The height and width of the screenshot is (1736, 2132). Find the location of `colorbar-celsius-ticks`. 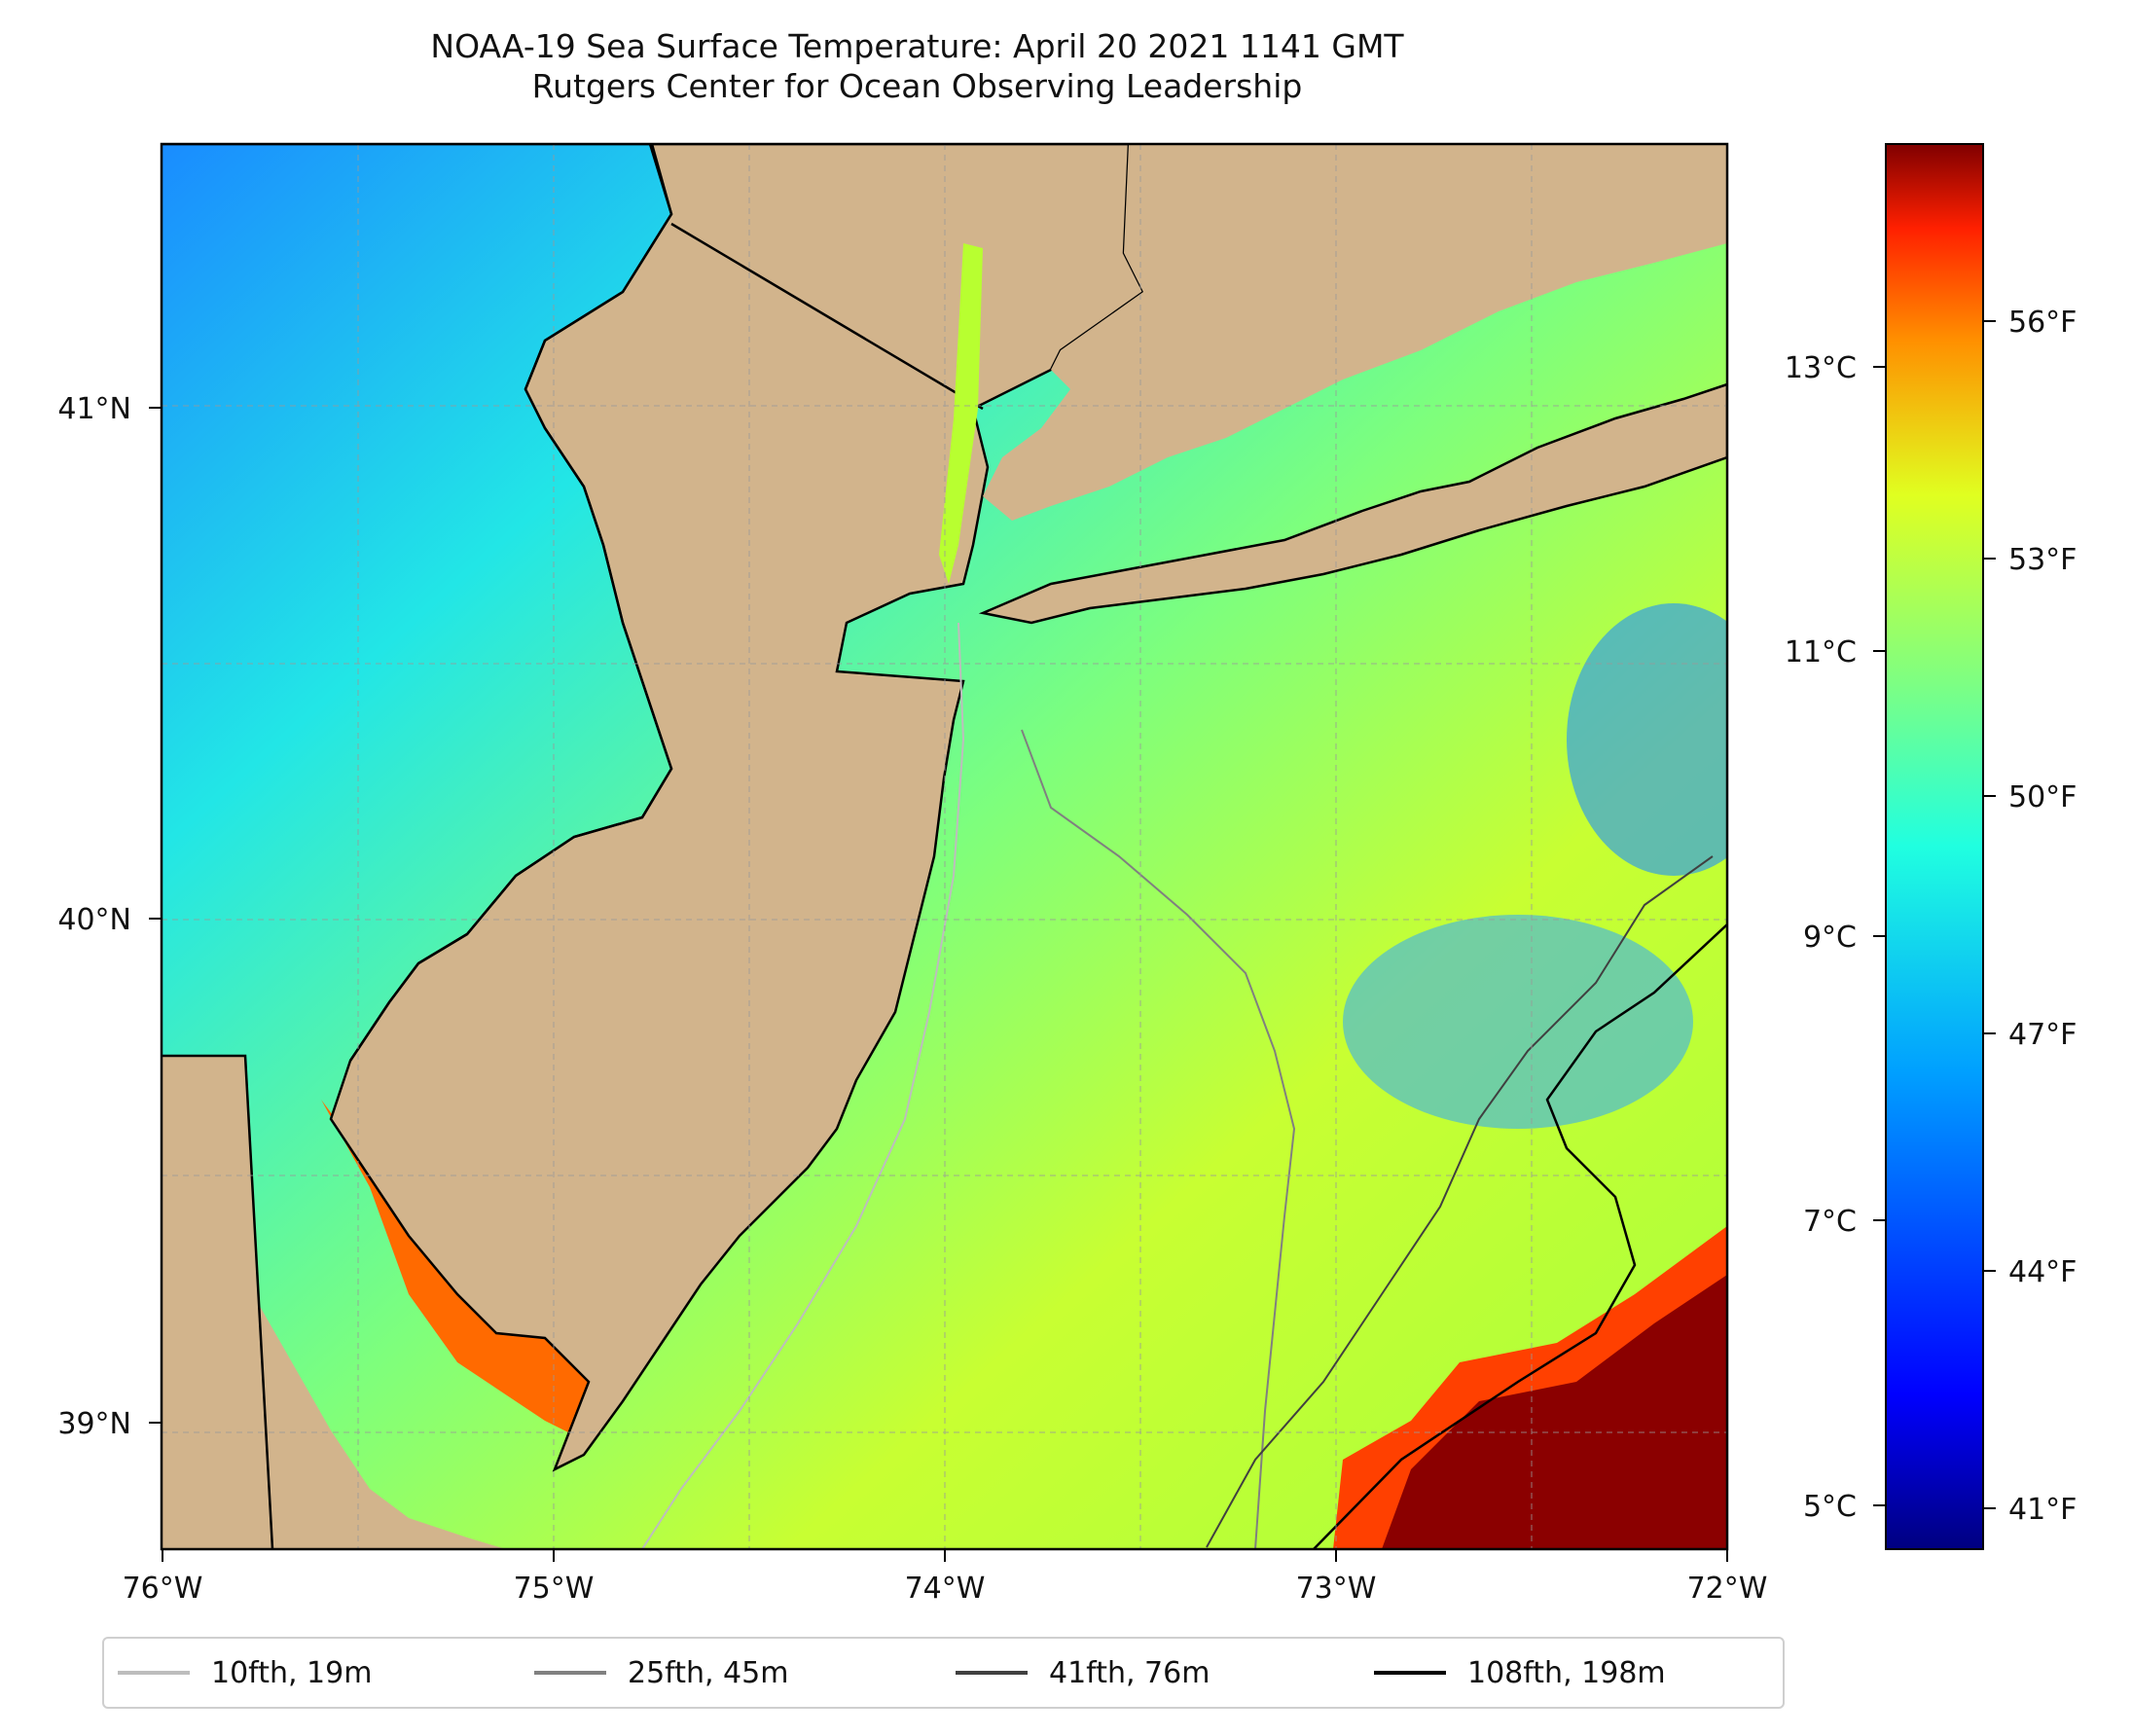

colorbar-celsius-ticks is located at coordinates (1880, 936).